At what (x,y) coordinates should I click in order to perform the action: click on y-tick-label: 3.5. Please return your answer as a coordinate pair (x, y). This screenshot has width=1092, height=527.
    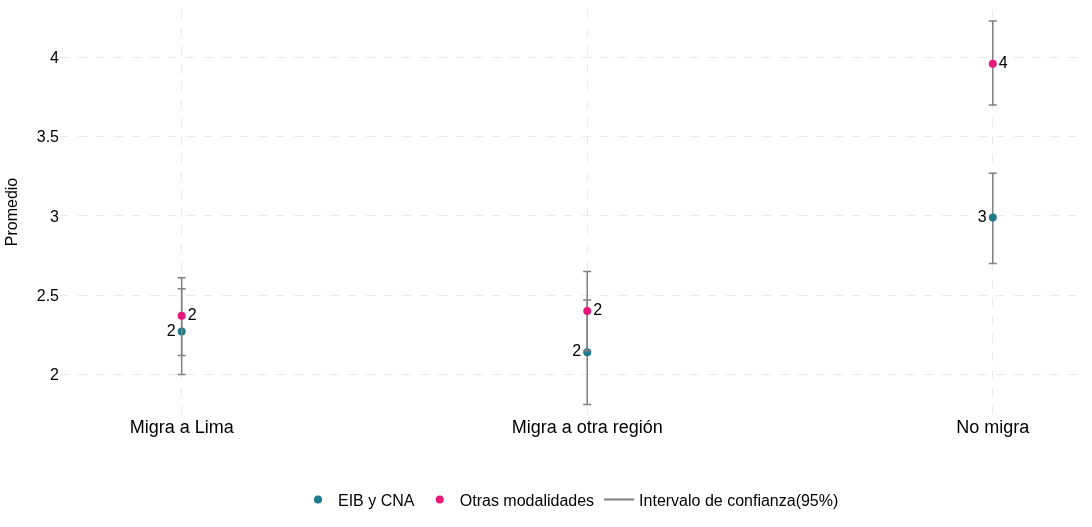
    Looking at the image, I should click on (48, 137).